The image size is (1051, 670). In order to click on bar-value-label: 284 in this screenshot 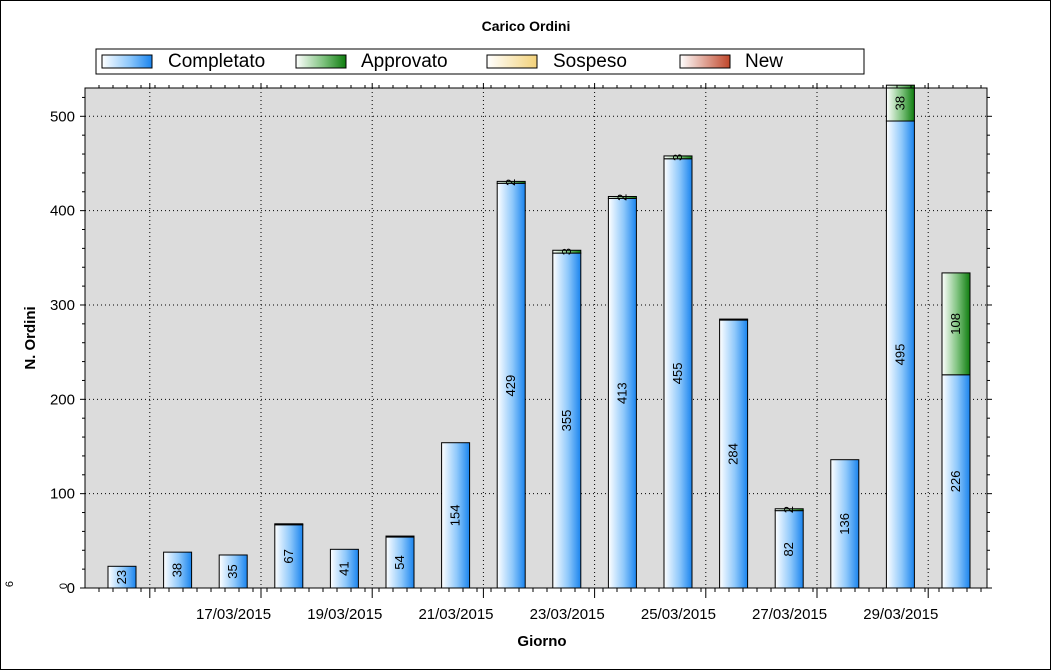, I will do `click(733, 454)`.